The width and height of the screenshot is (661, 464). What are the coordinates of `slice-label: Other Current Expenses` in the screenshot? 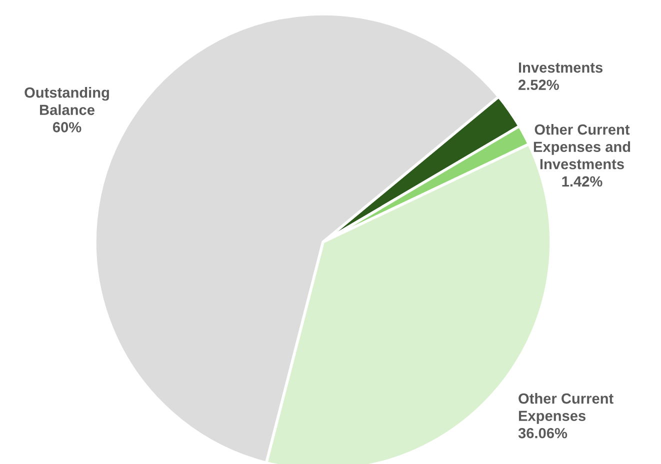 It's located at (566, 408).